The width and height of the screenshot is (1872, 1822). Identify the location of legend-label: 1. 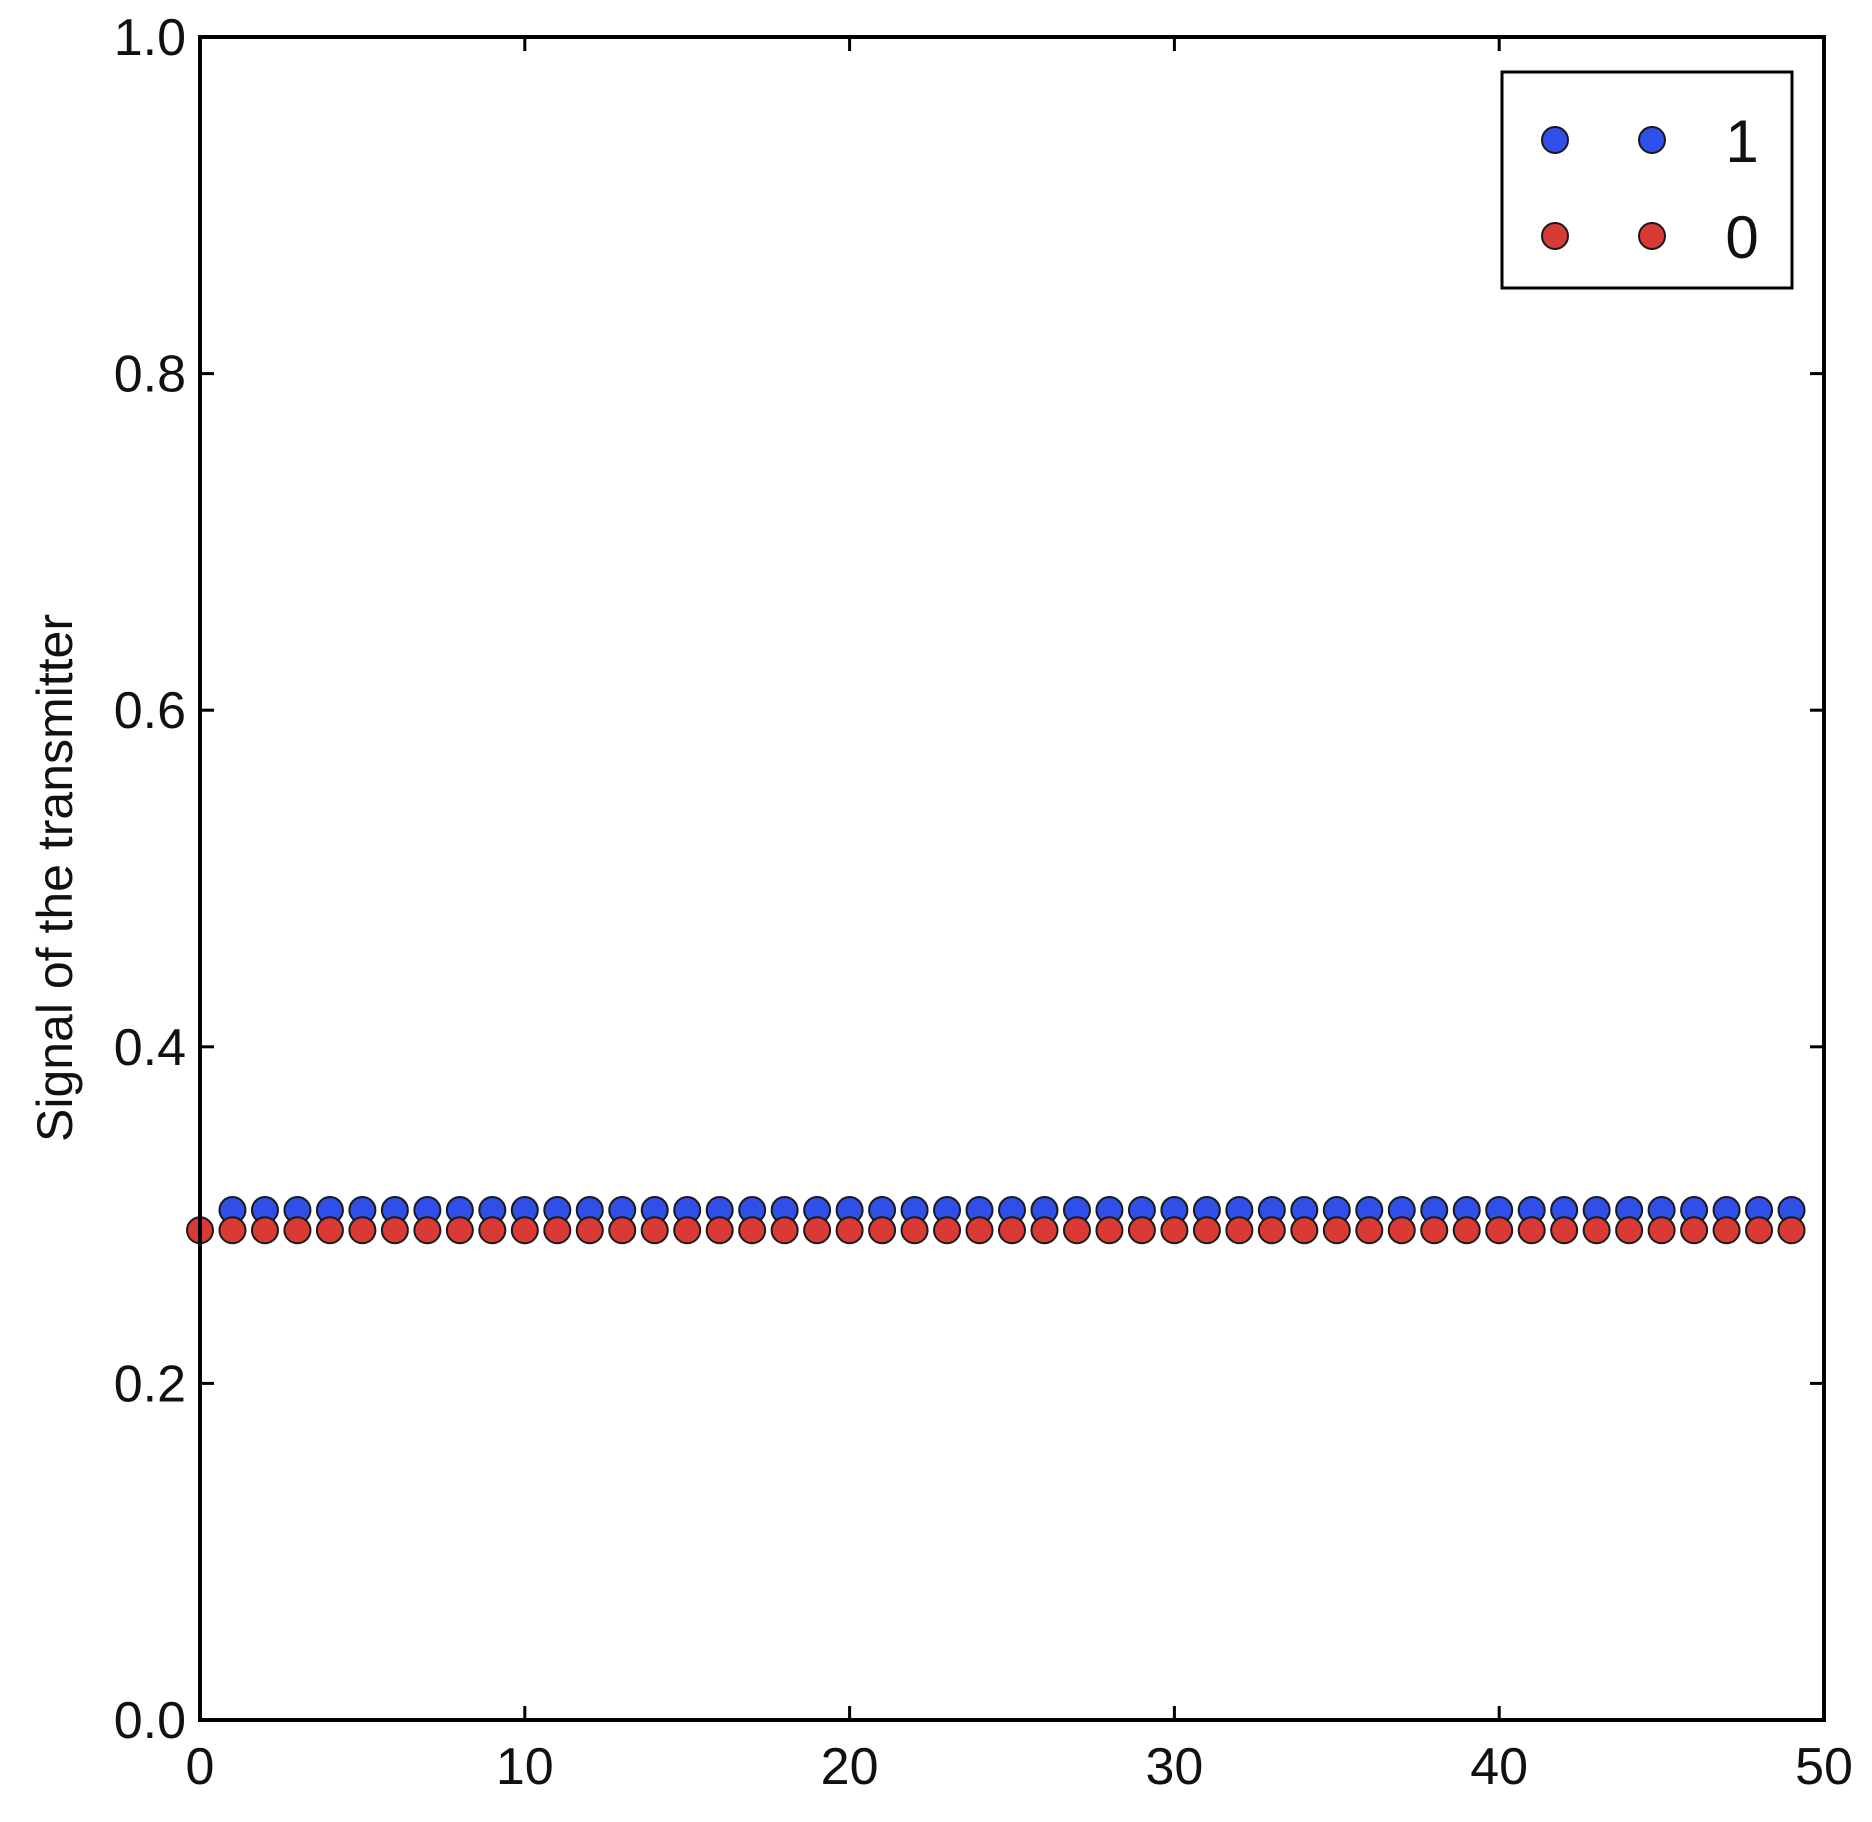
(1741, 141).